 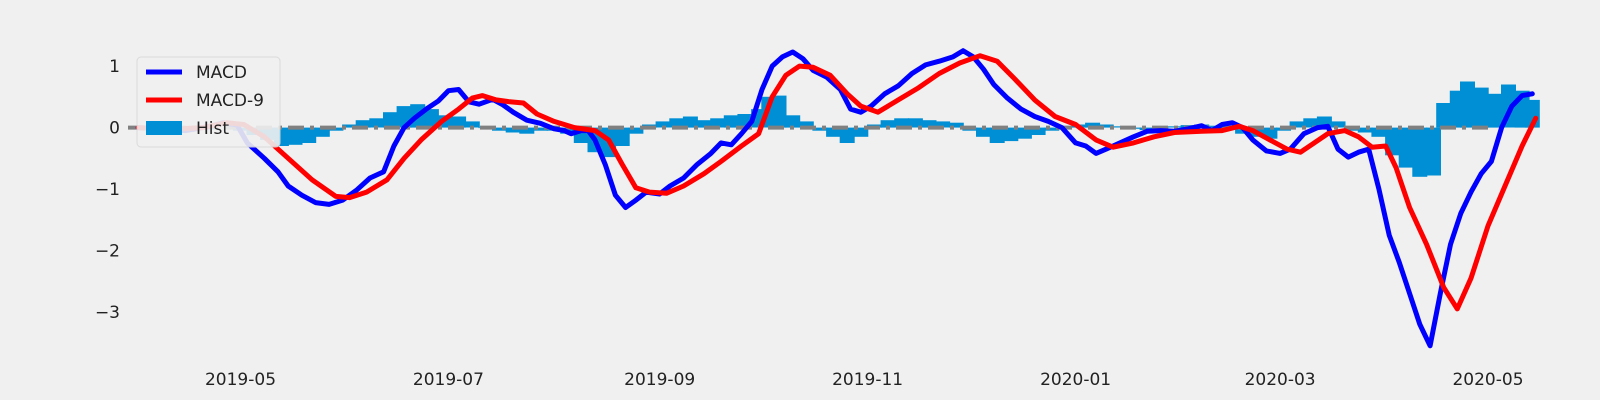 I want to click on y-tick-label: −3, so click(x=107, y=313).